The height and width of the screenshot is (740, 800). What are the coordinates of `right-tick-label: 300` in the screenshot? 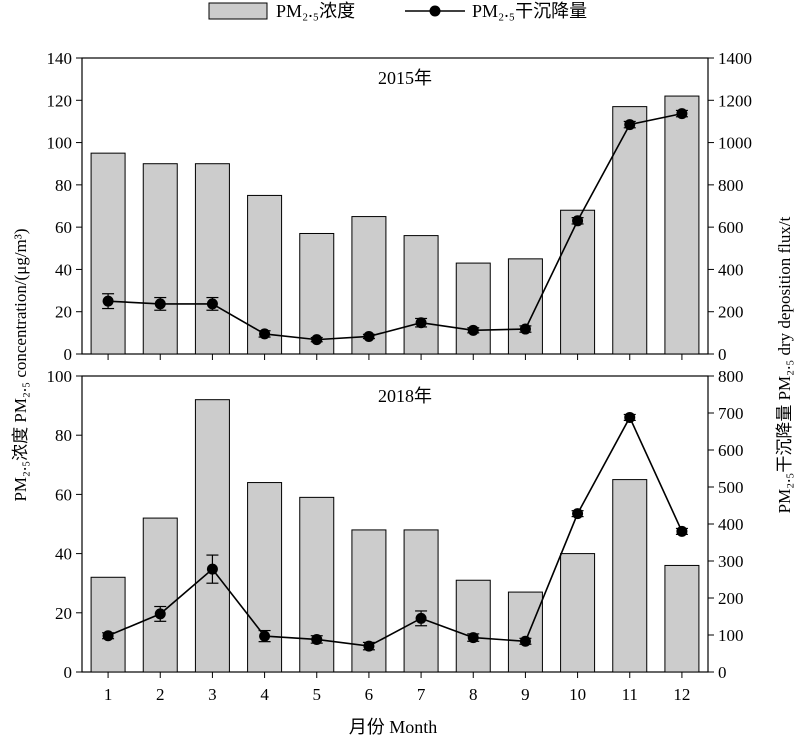 It's located at (731, 561).